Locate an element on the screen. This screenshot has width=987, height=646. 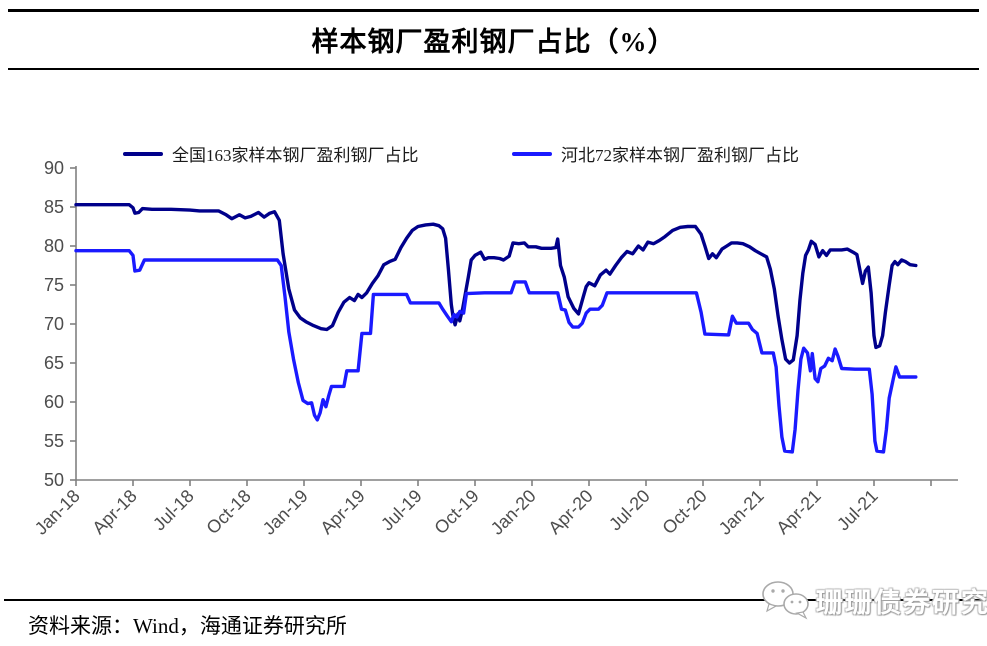
legend-item-national: 全国163家样本钢厂盈利钢厂占比 is located at coordinates (271, 153).